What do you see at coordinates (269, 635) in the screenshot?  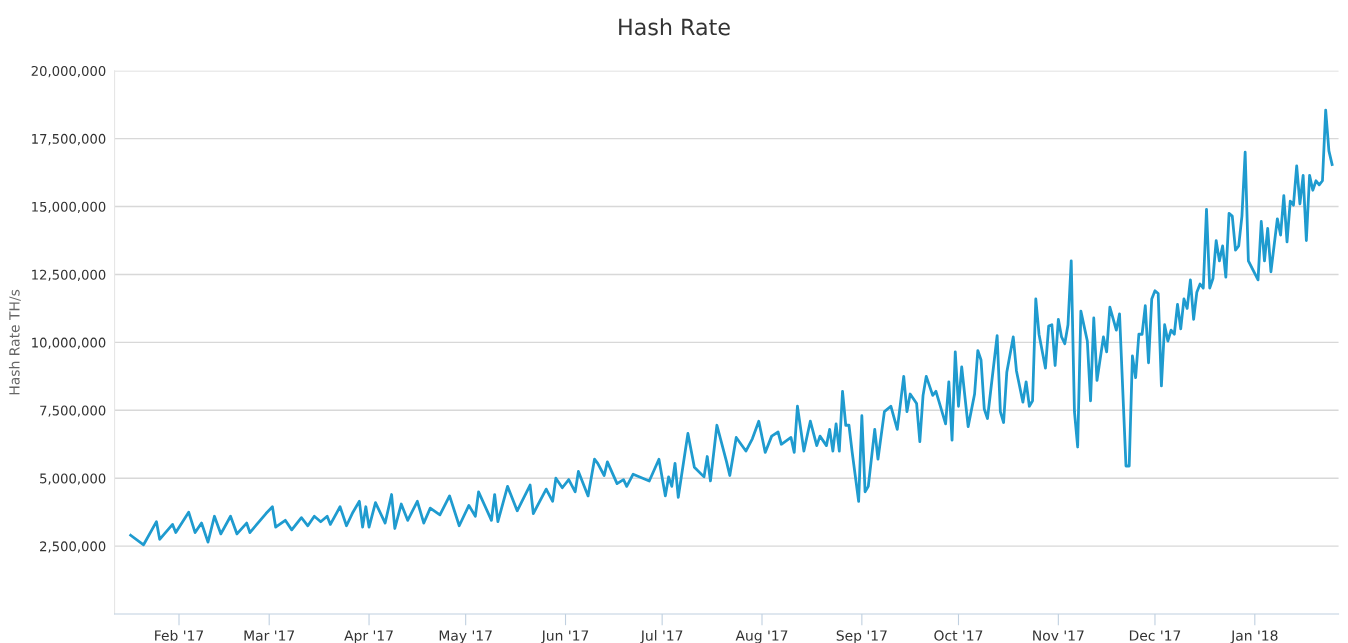 I see `x-tick-label: Mar '17` at bounding box center [269, 635].